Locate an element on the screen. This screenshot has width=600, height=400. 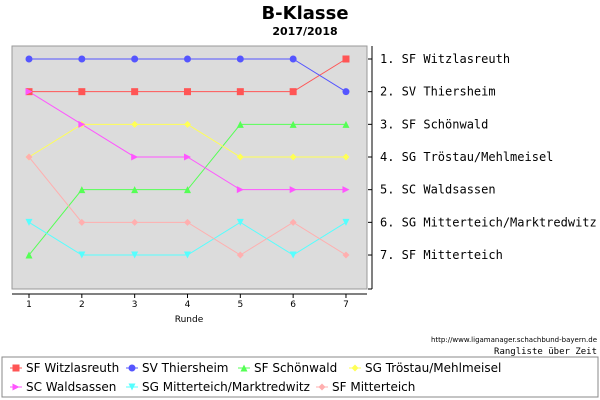
legend-item: SF Mitterteich is located at coordinates (365, 387).